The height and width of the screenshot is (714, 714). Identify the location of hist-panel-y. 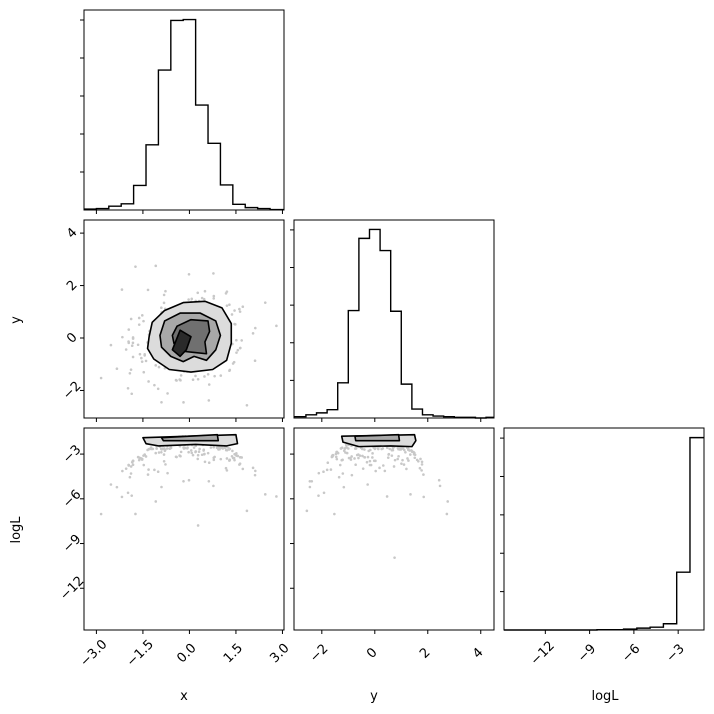
(392, 319).